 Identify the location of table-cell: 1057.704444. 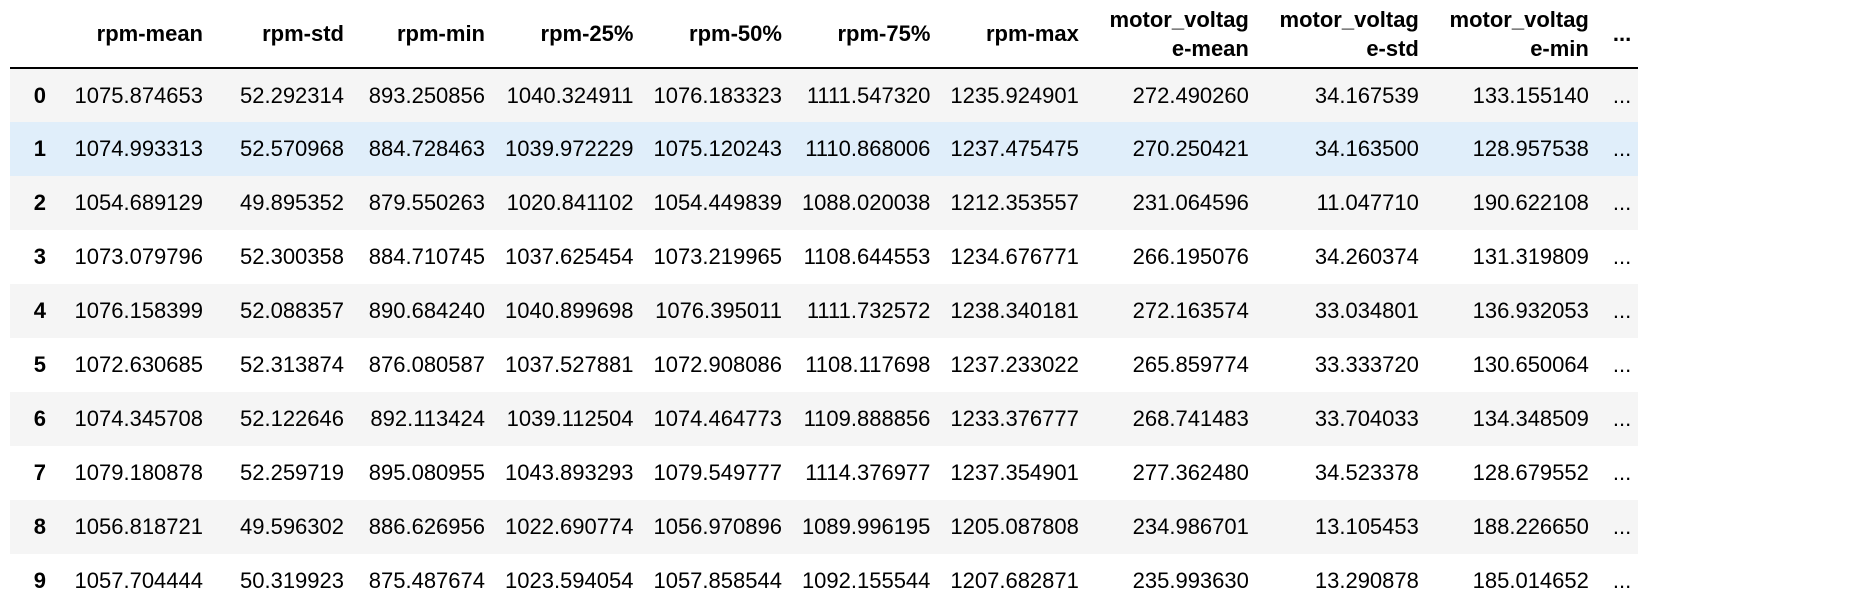
(138, 580).